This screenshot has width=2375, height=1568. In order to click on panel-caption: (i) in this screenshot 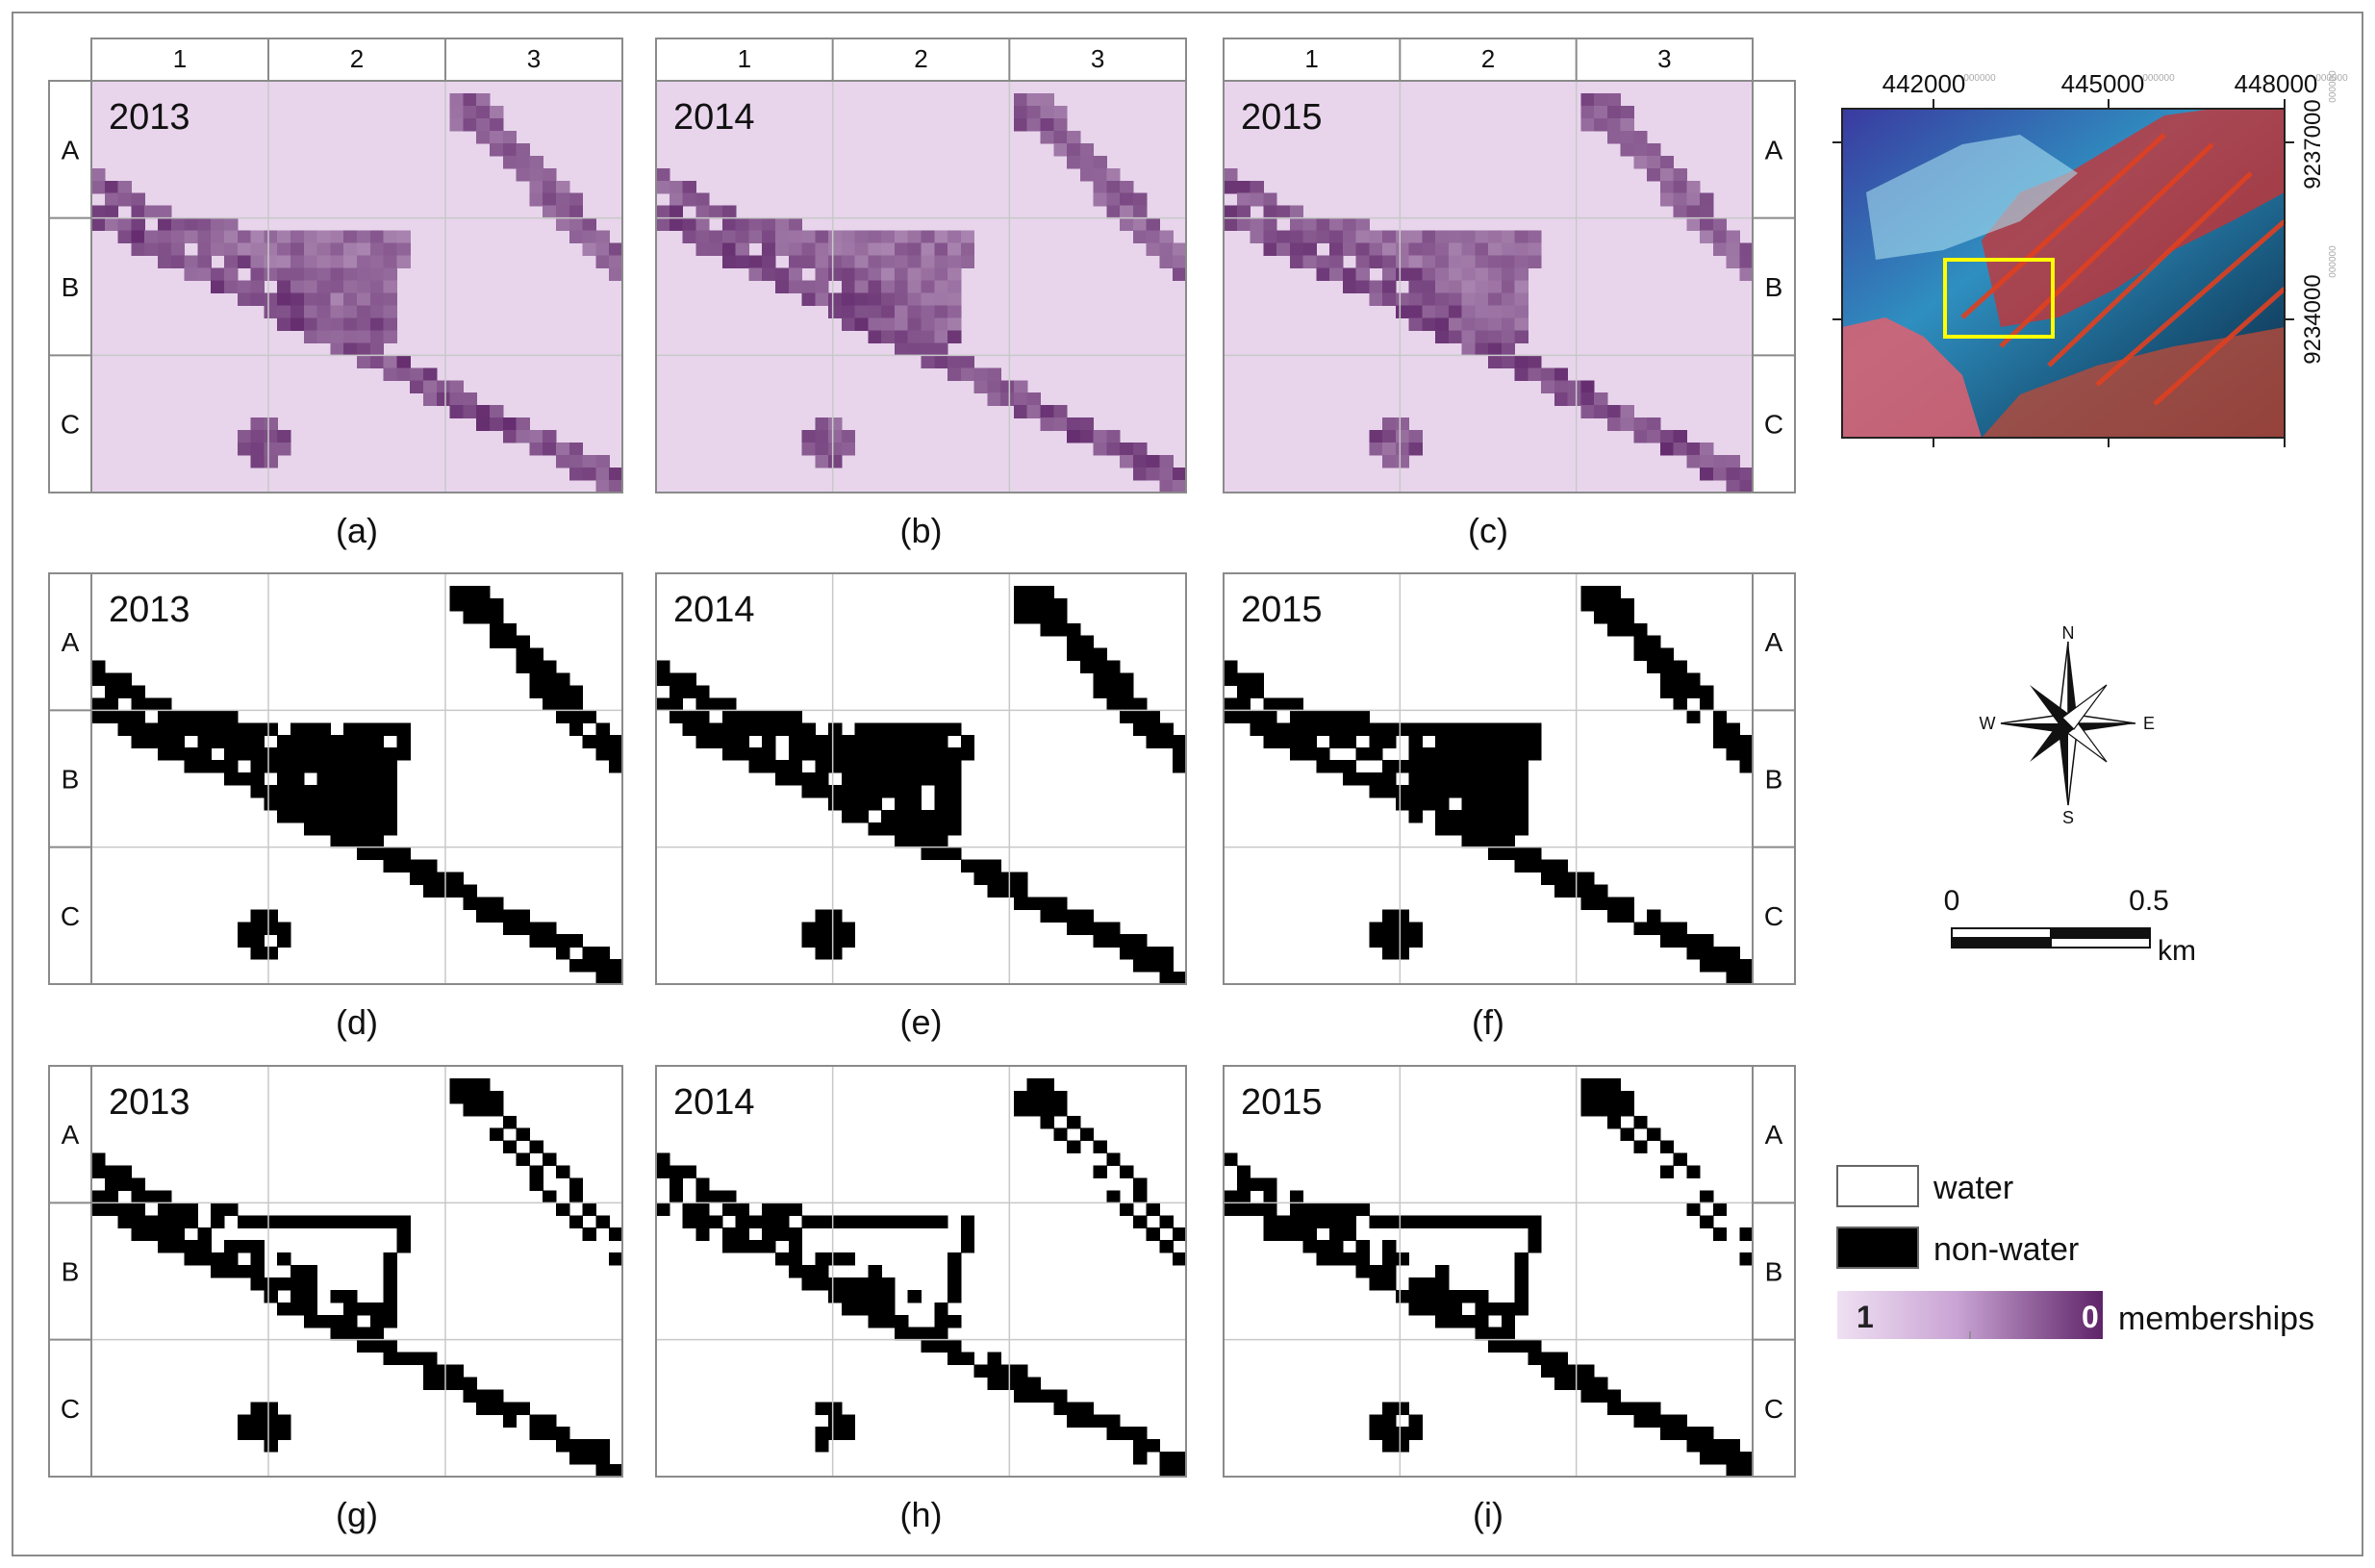, I will do `click(1488, 1514)`.